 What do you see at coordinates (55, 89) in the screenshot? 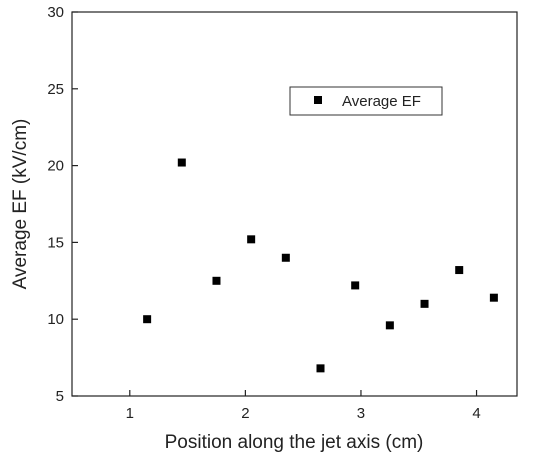
I see `y-tick-label: 25` at bounding box center [55, 89].